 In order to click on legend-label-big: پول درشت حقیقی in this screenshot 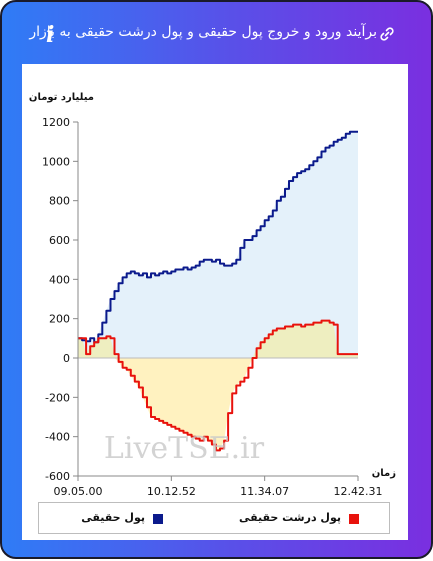, I will do `click(289, 517)`.